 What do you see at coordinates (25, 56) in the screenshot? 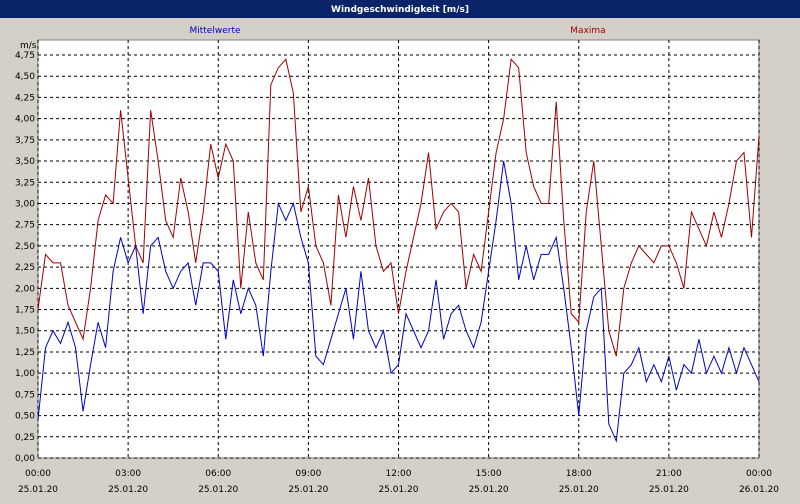
I see `y-tick-label: 4,75` at bounding box center [25, 56].